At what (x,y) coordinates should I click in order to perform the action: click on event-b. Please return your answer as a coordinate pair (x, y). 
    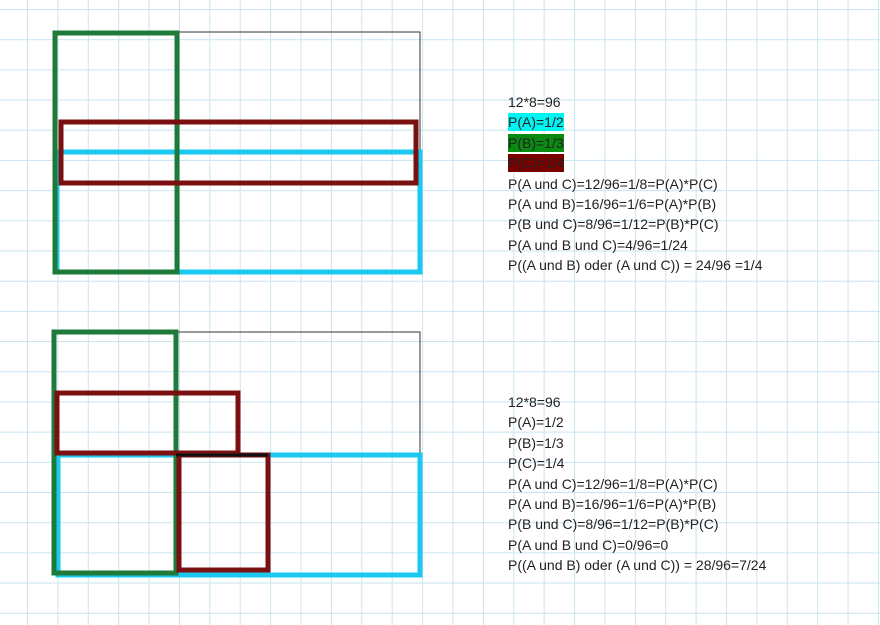
    Looking at the image, I should click on (116, 152).